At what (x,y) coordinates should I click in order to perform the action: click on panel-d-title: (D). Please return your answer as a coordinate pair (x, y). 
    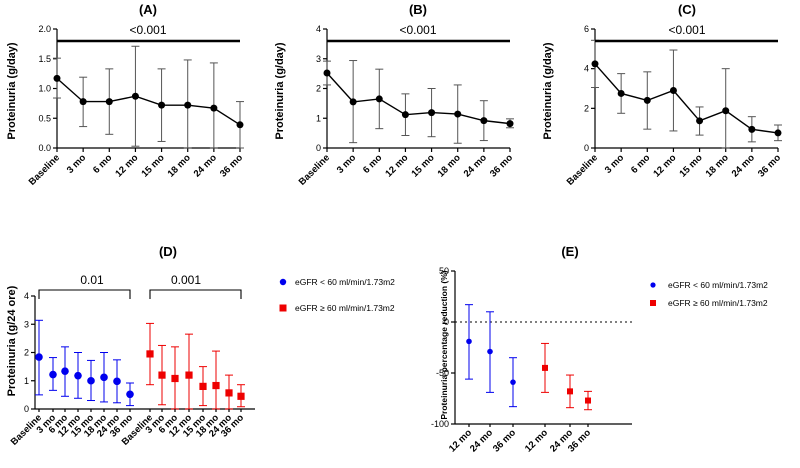
    Looking at the image, I should click on (168, 251).